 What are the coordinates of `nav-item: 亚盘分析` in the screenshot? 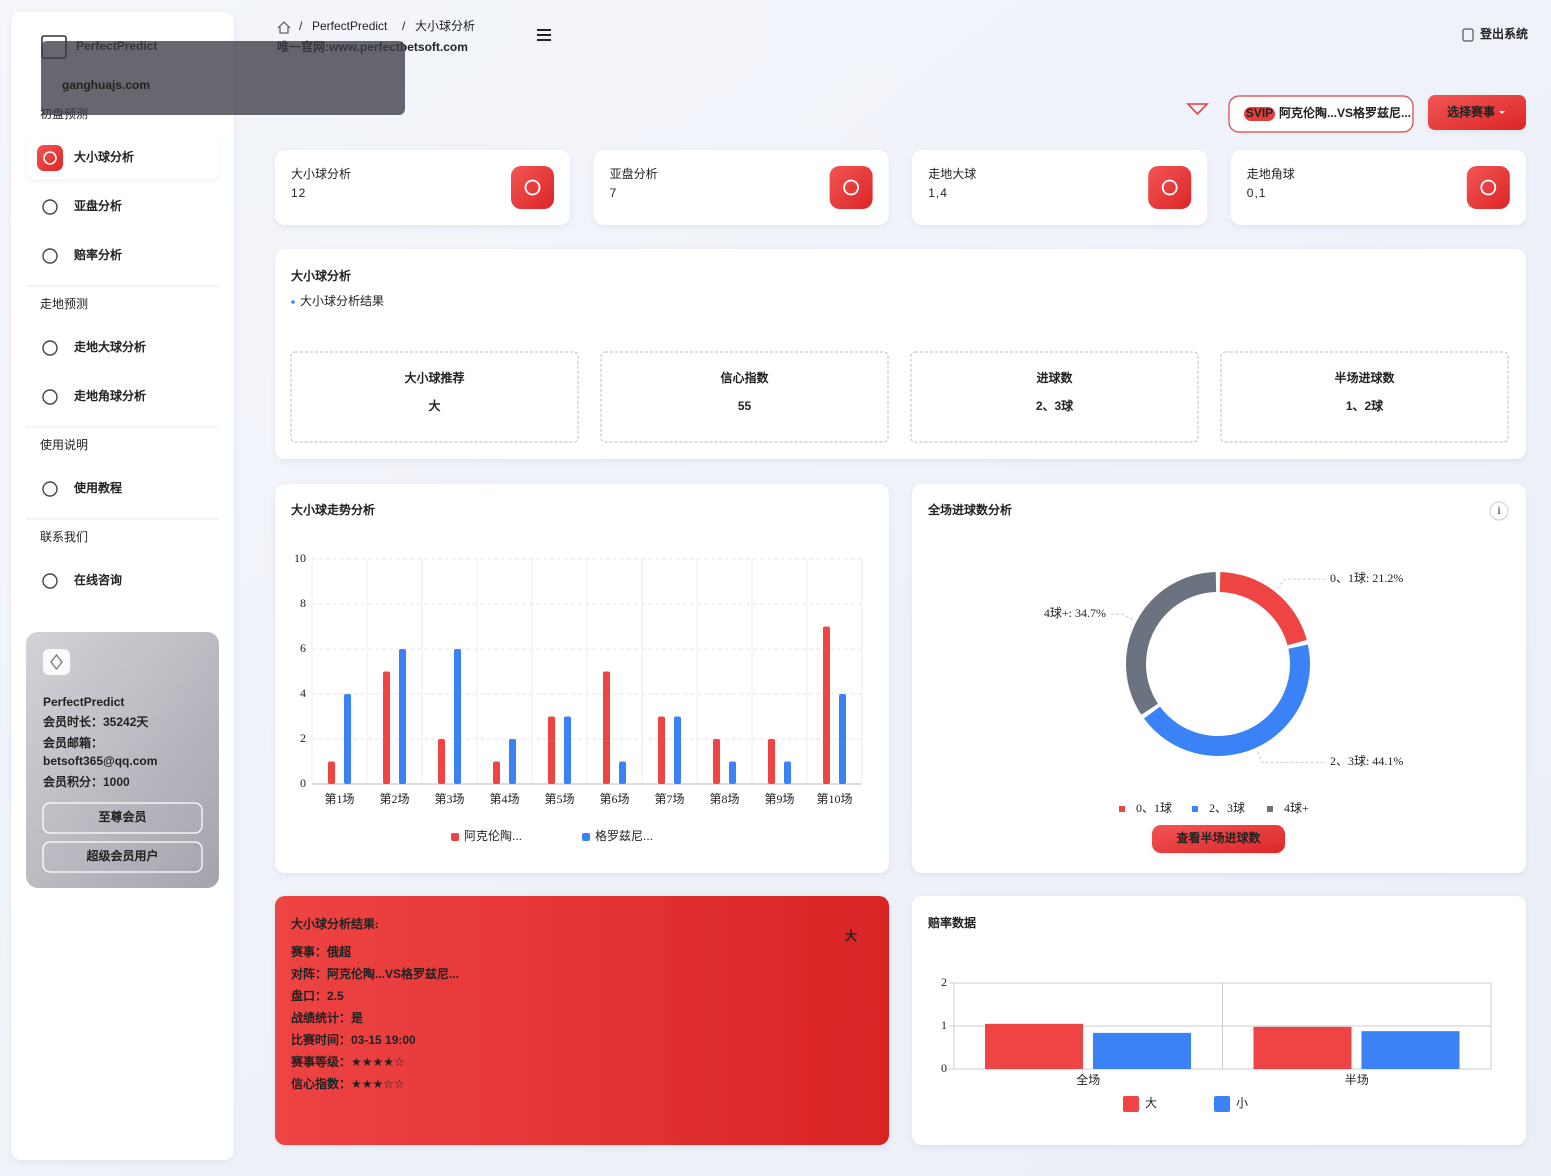 It's located at (98, 205).